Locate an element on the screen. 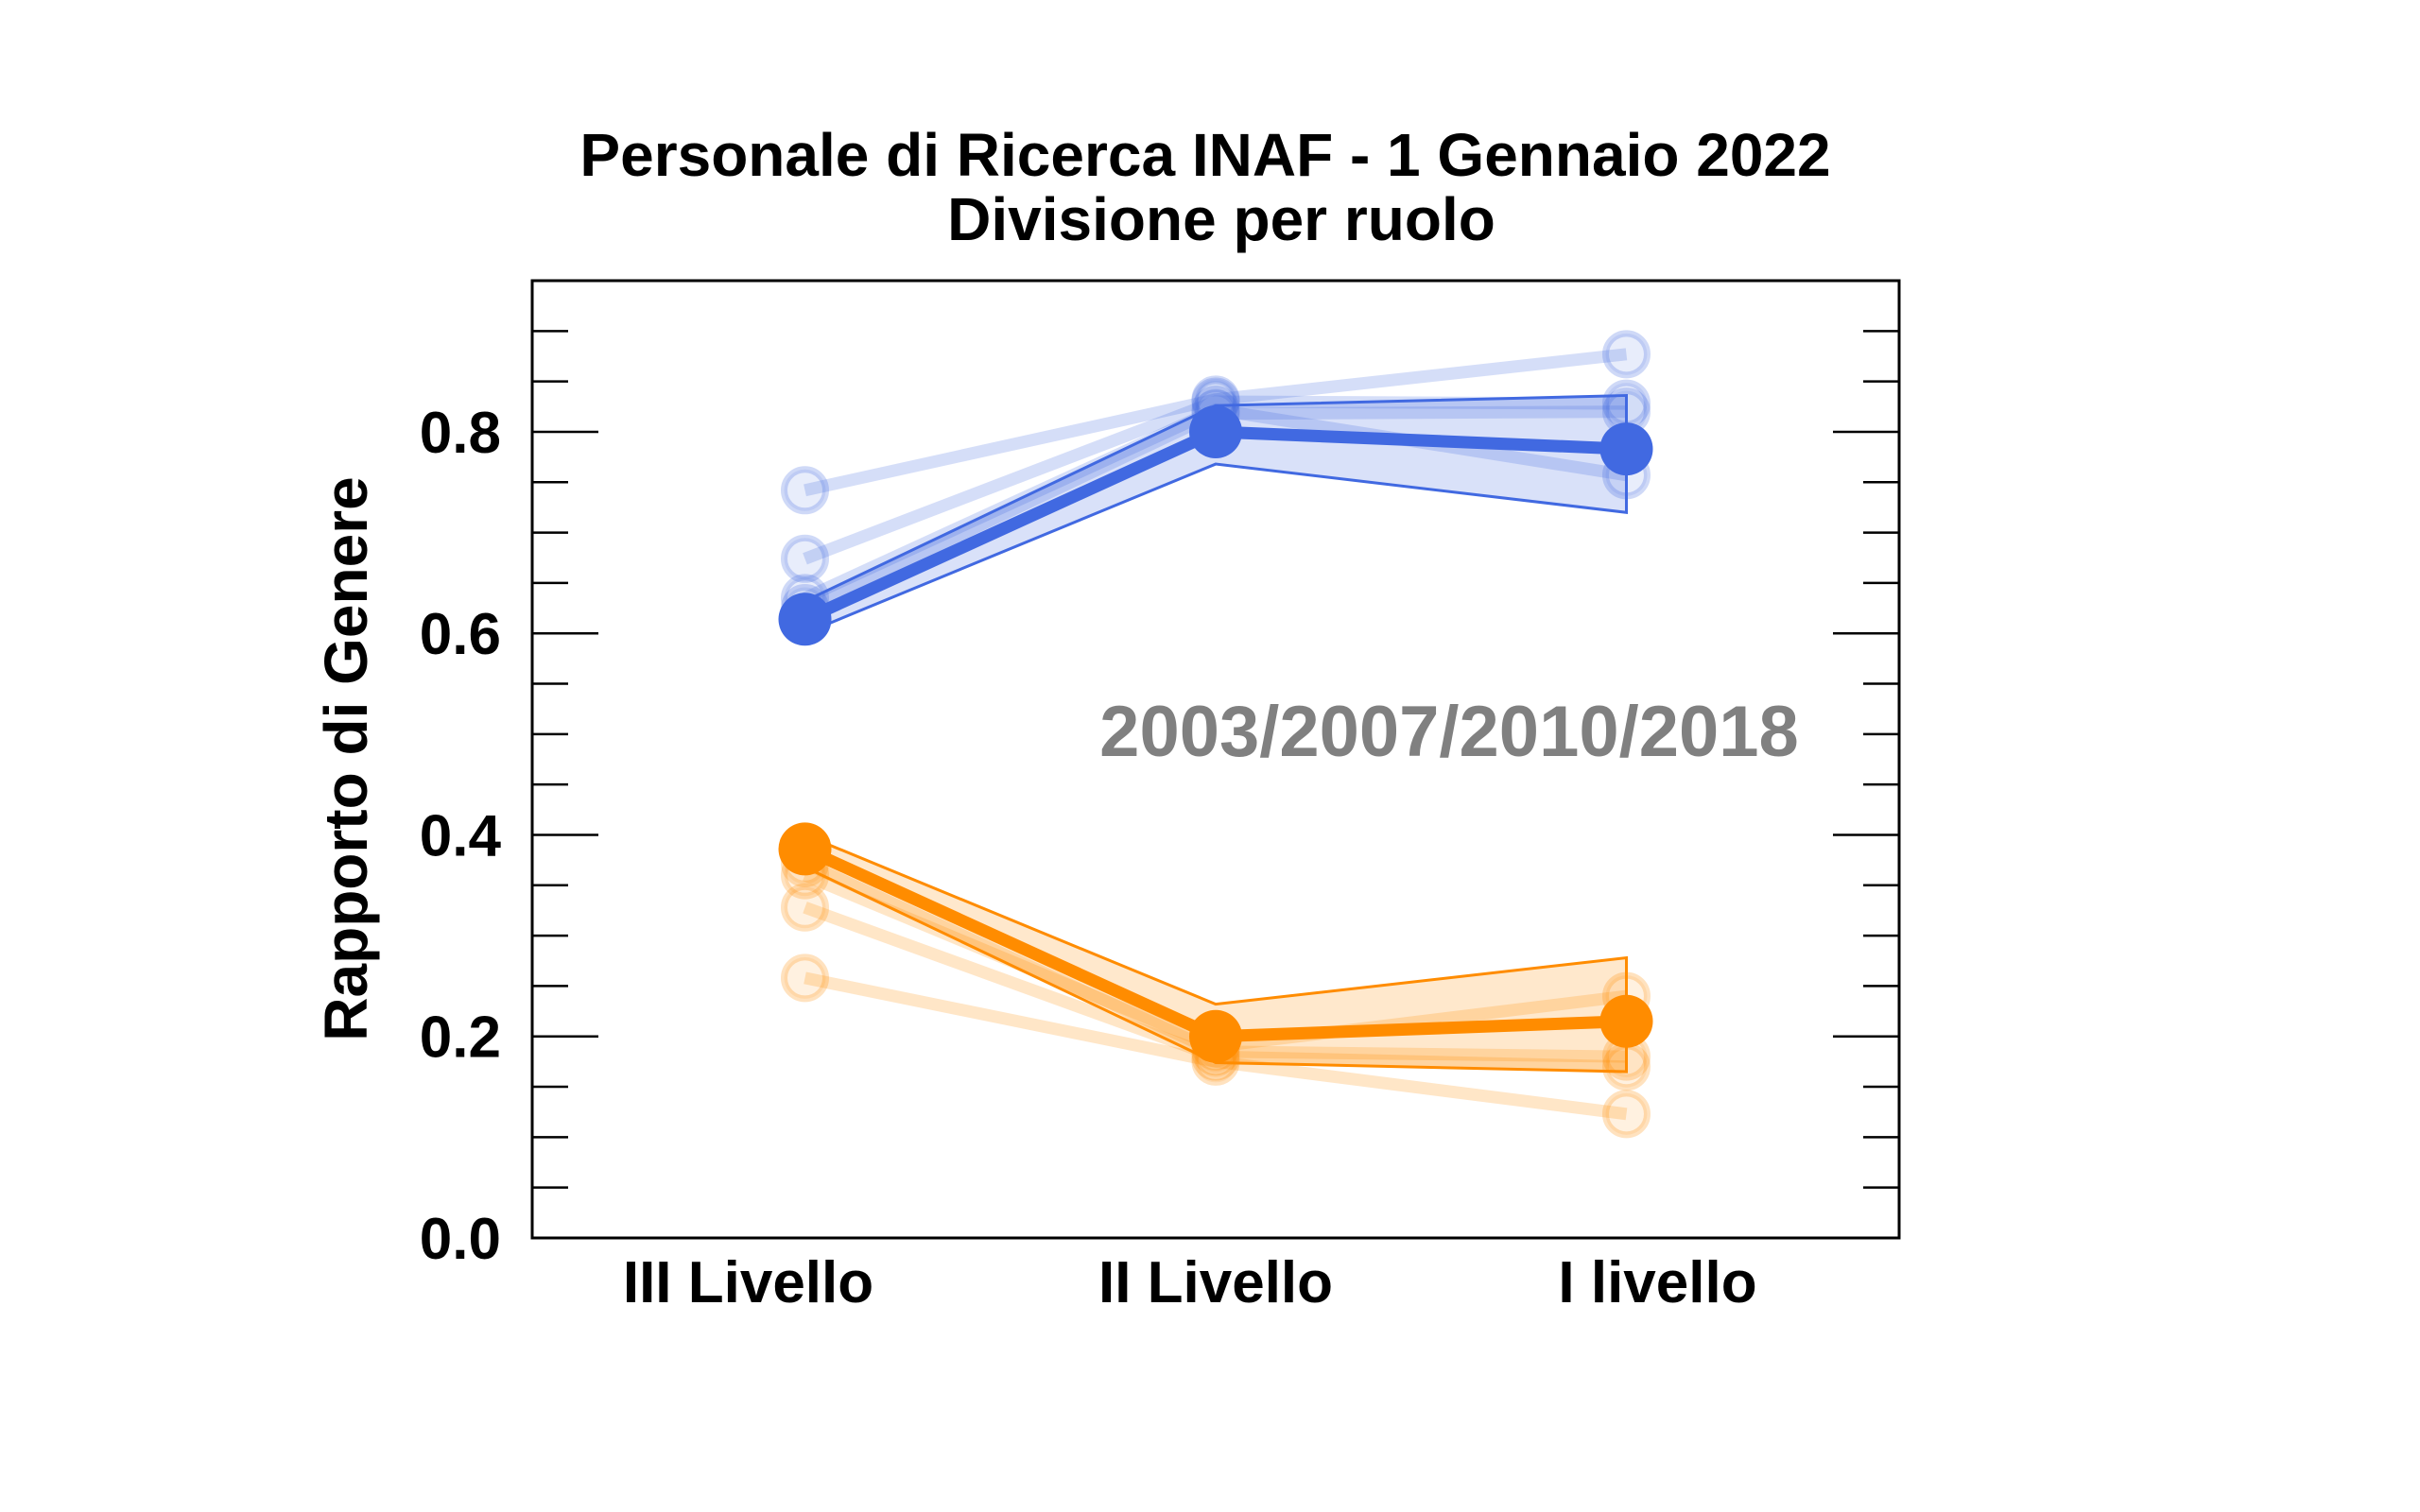  y-tick-label: 0.6 is located at coordinates (460, 634).